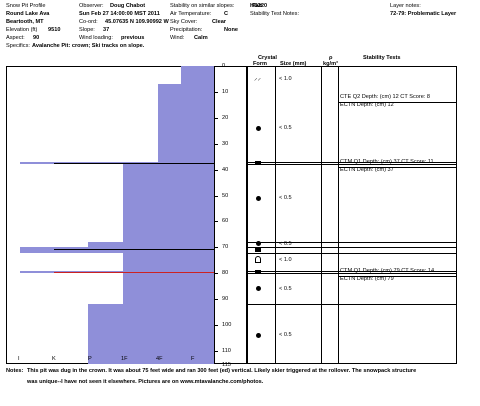 The height and width of the screenshot is (406, 480). I want to click on depth-tick-label: 40, so click(225, 169).